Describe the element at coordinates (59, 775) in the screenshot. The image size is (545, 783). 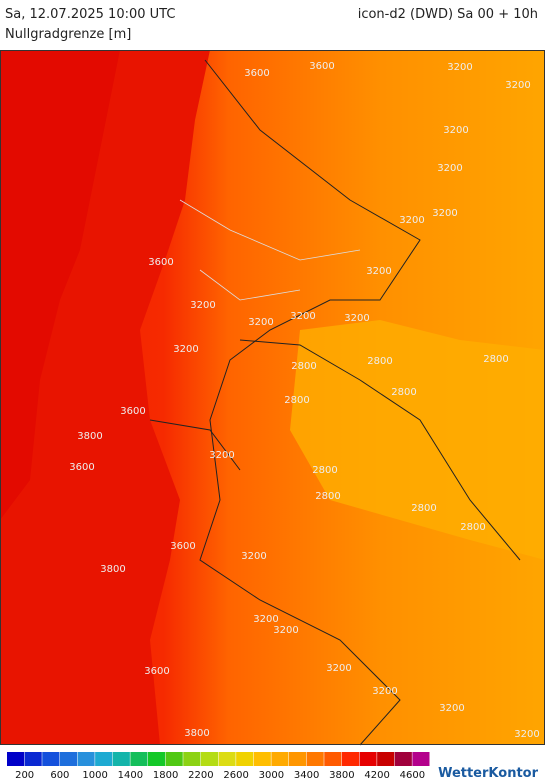
I see `colorbar-label: 600` at that location.